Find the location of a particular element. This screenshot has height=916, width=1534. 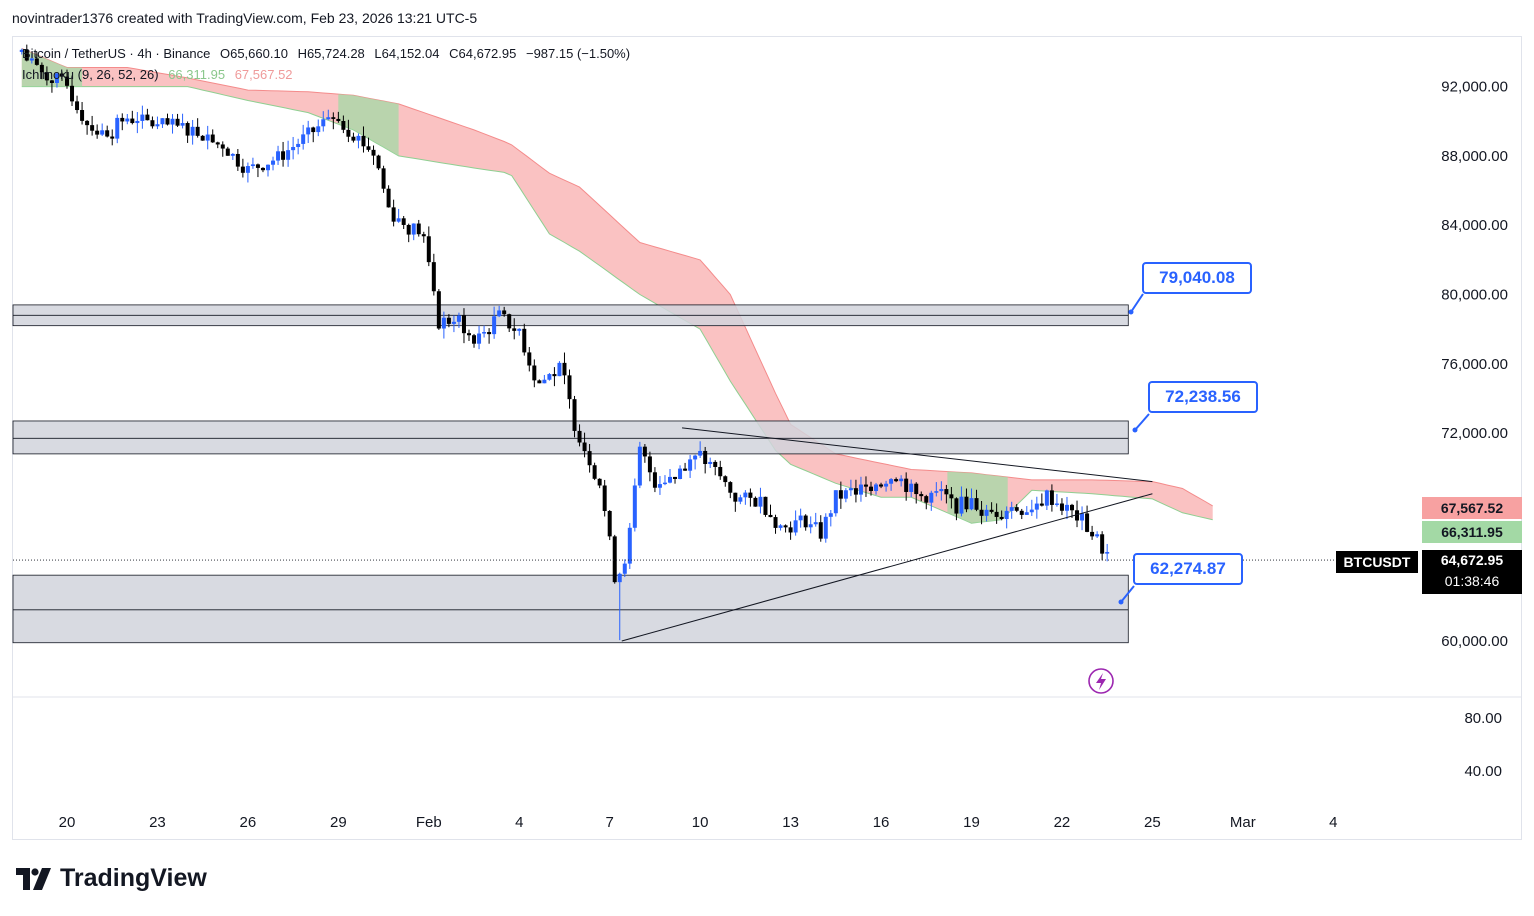

legend-close: C64,672.95 is located at coordinates (483, 53).